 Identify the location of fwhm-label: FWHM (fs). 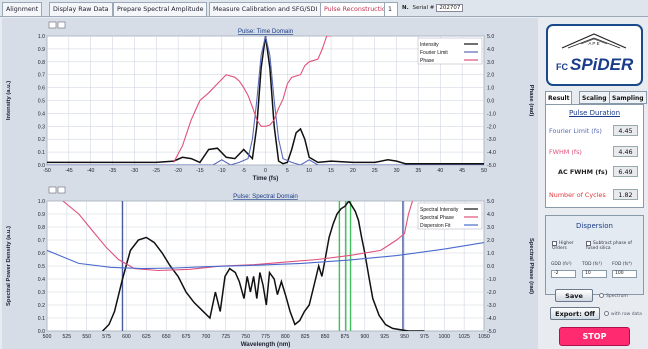
(565, 152).